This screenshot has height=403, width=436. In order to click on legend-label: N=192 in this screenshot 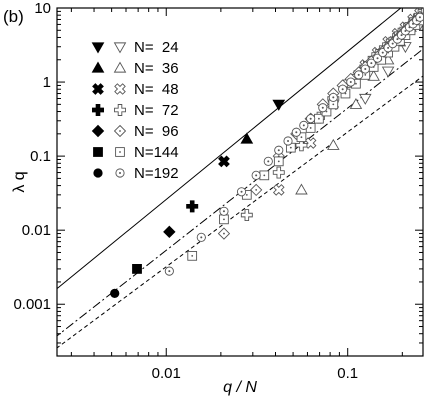, I will do `click(156, 173)`.